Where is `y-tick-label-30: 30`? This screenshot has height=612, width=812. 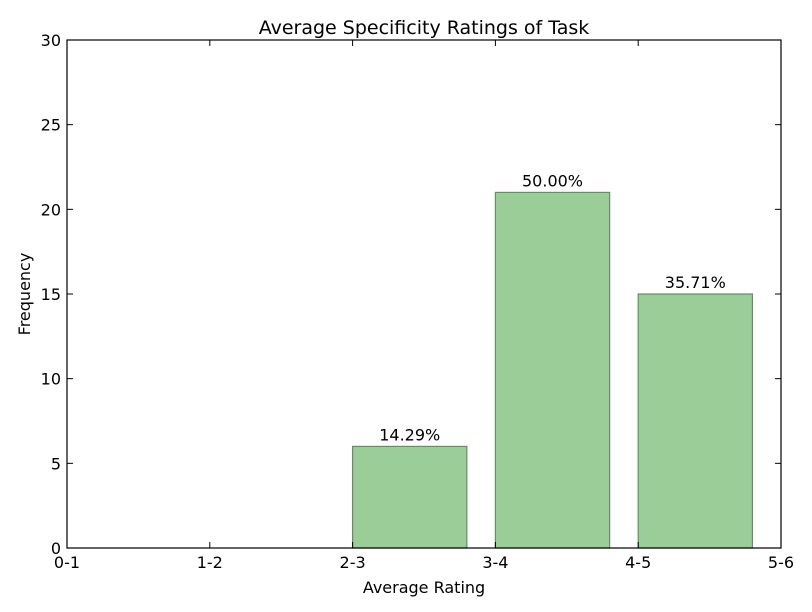 y-tick-label-30: 30 is located at coordinates (51, 40).